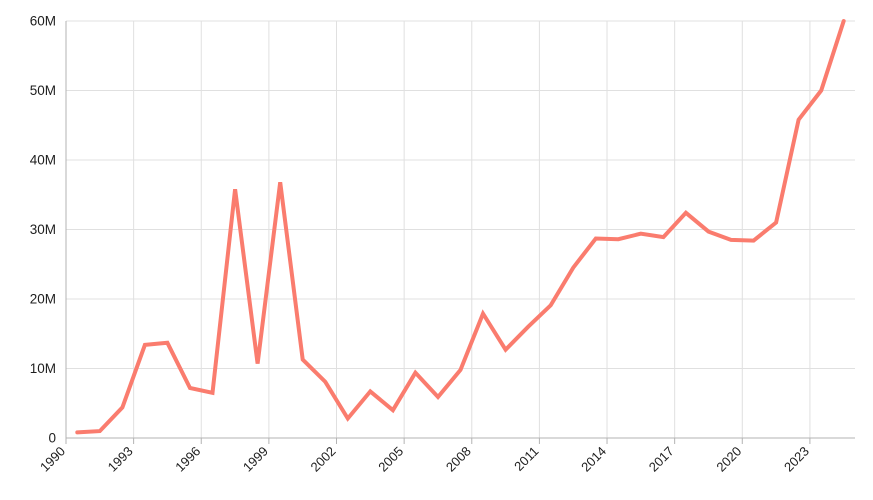  Describe the element at coordinates (43, 368) in the screenshot. I see `y-axis-tick-label: 10M` at that location.